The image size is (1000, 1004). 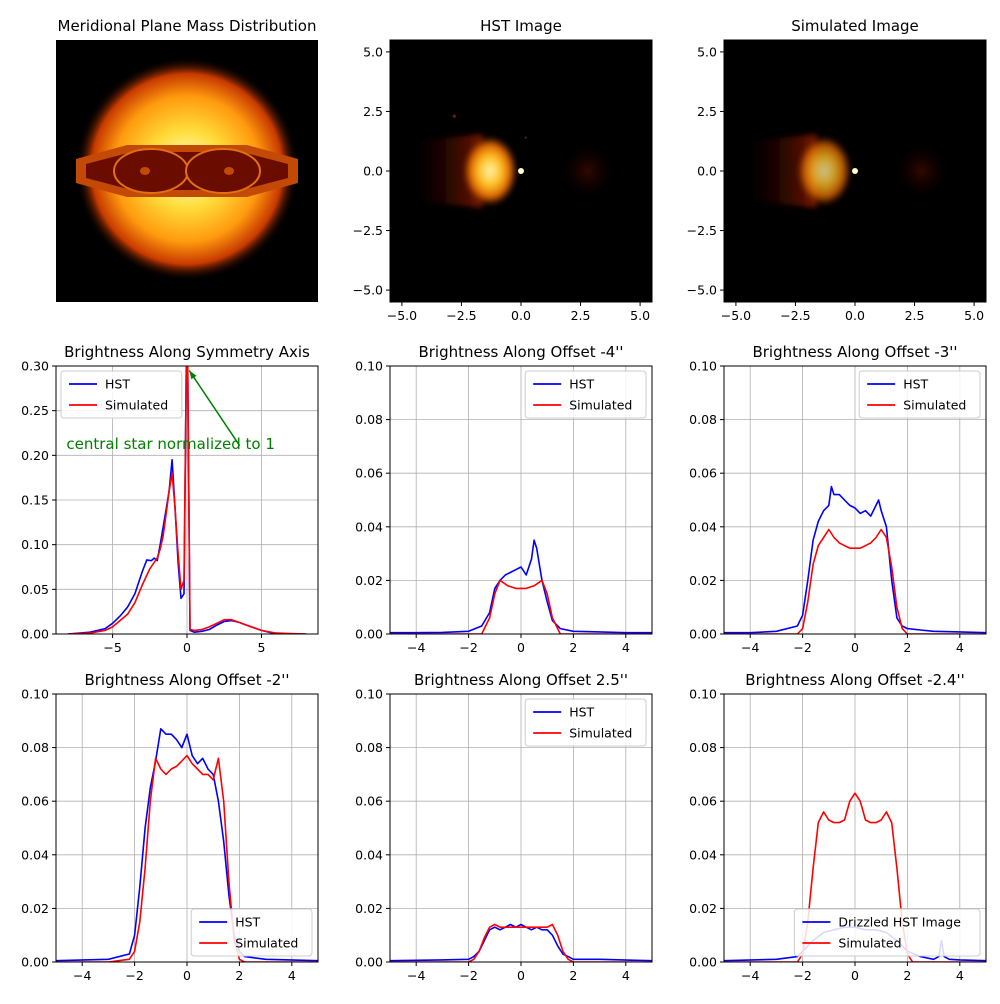 What do you see at coordinates (581, 315) in the screenshot?
I see `x-tick-label: 2.5` at bounding box center [581, 315].